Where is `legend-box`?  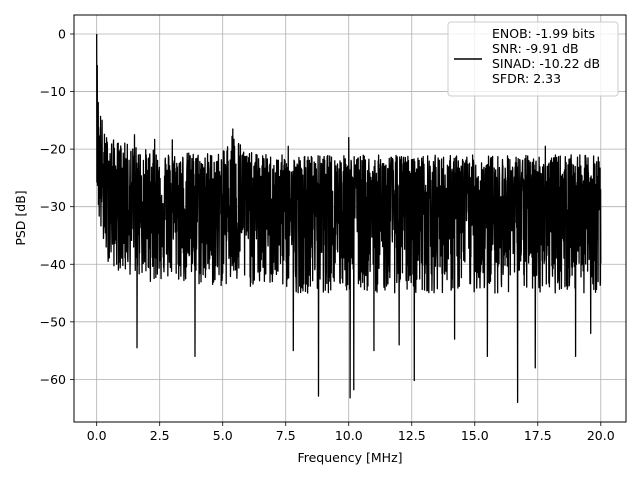
legend-box is located at coordinates (533, 59).